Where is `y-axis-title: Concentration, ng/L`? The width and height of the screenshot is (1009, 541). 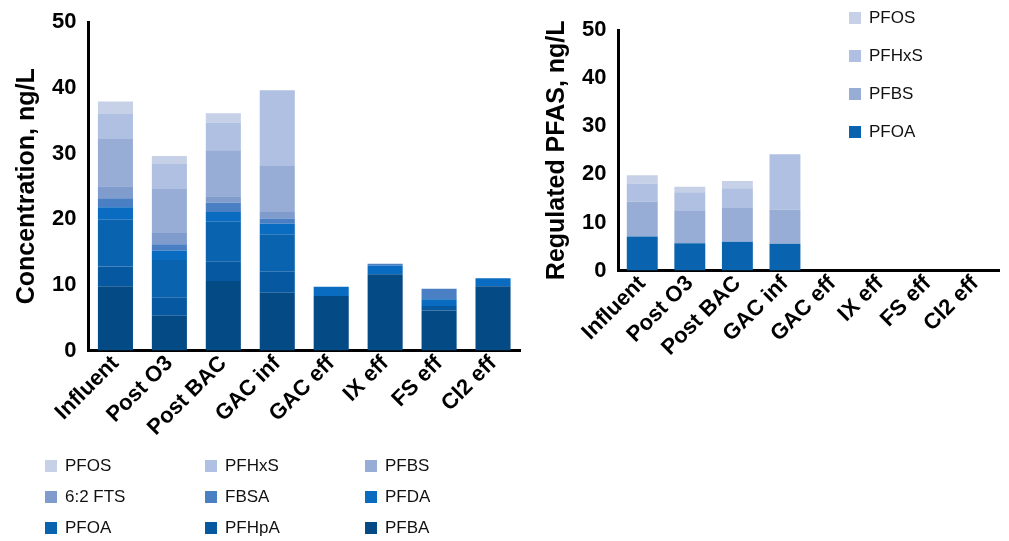
y-axis-title: Concentration, ng/L is located at coordinates (24, 186).